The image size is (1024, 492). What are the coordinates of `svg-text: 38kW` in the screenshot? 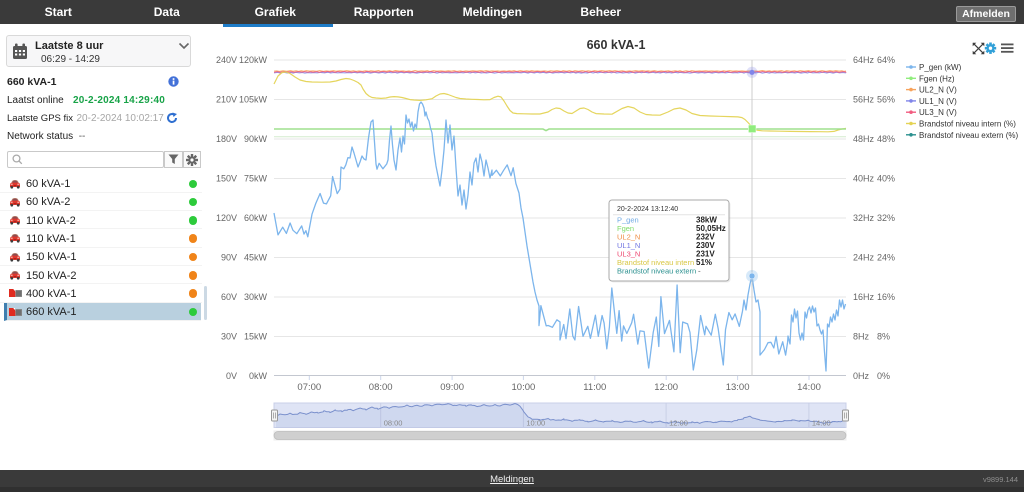 It's located at (706, 219).